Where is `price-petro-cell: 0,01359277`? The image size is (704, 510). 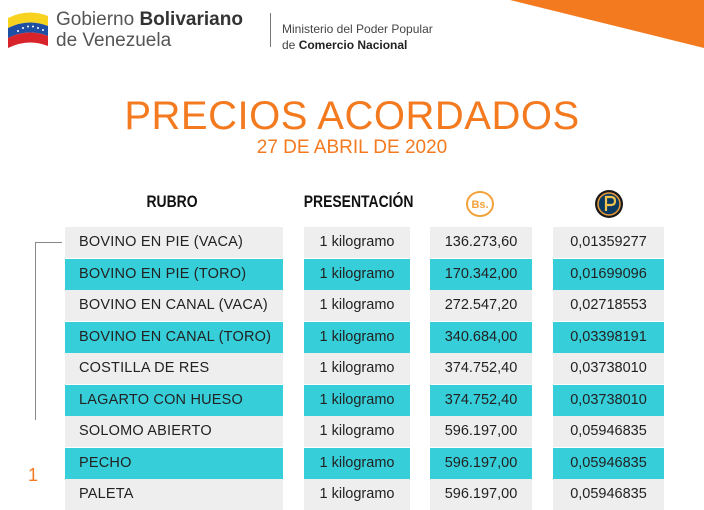 price-petro-cell: 0,01359277 is located at coordinates (608, 242).